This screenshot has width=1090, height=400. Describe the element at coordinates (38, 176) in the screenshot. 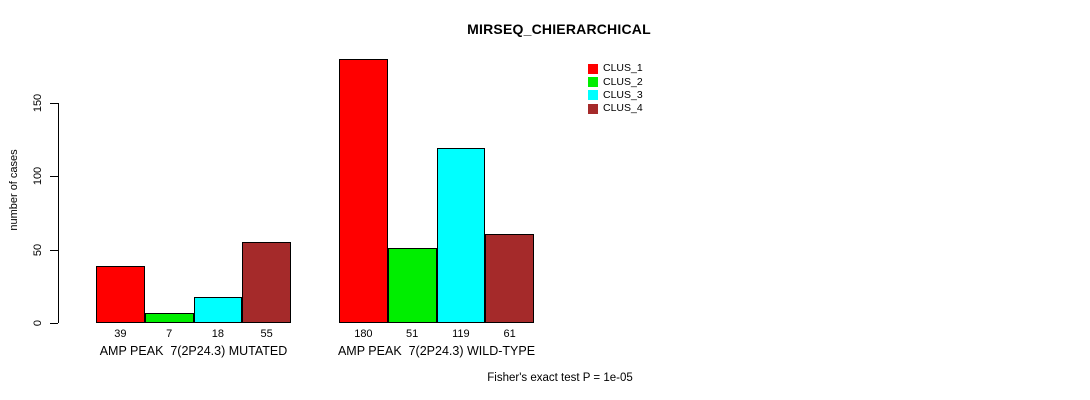

I see `y-tick-label: 100` at that location.